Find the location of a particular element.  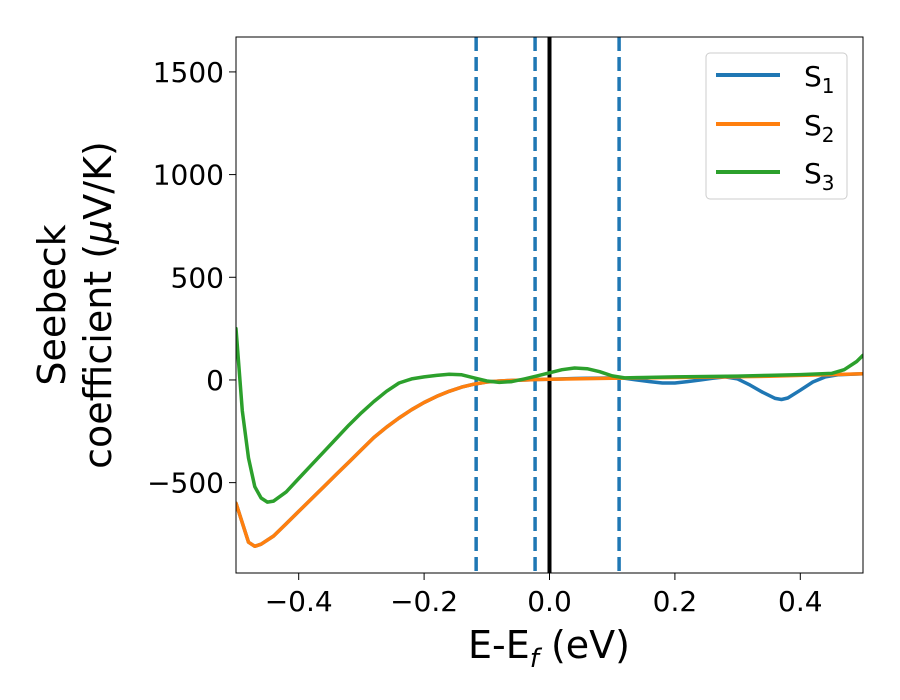

y-axis-label: Seebeck coefficient (μV/K) is located at coordinates (75, 305).